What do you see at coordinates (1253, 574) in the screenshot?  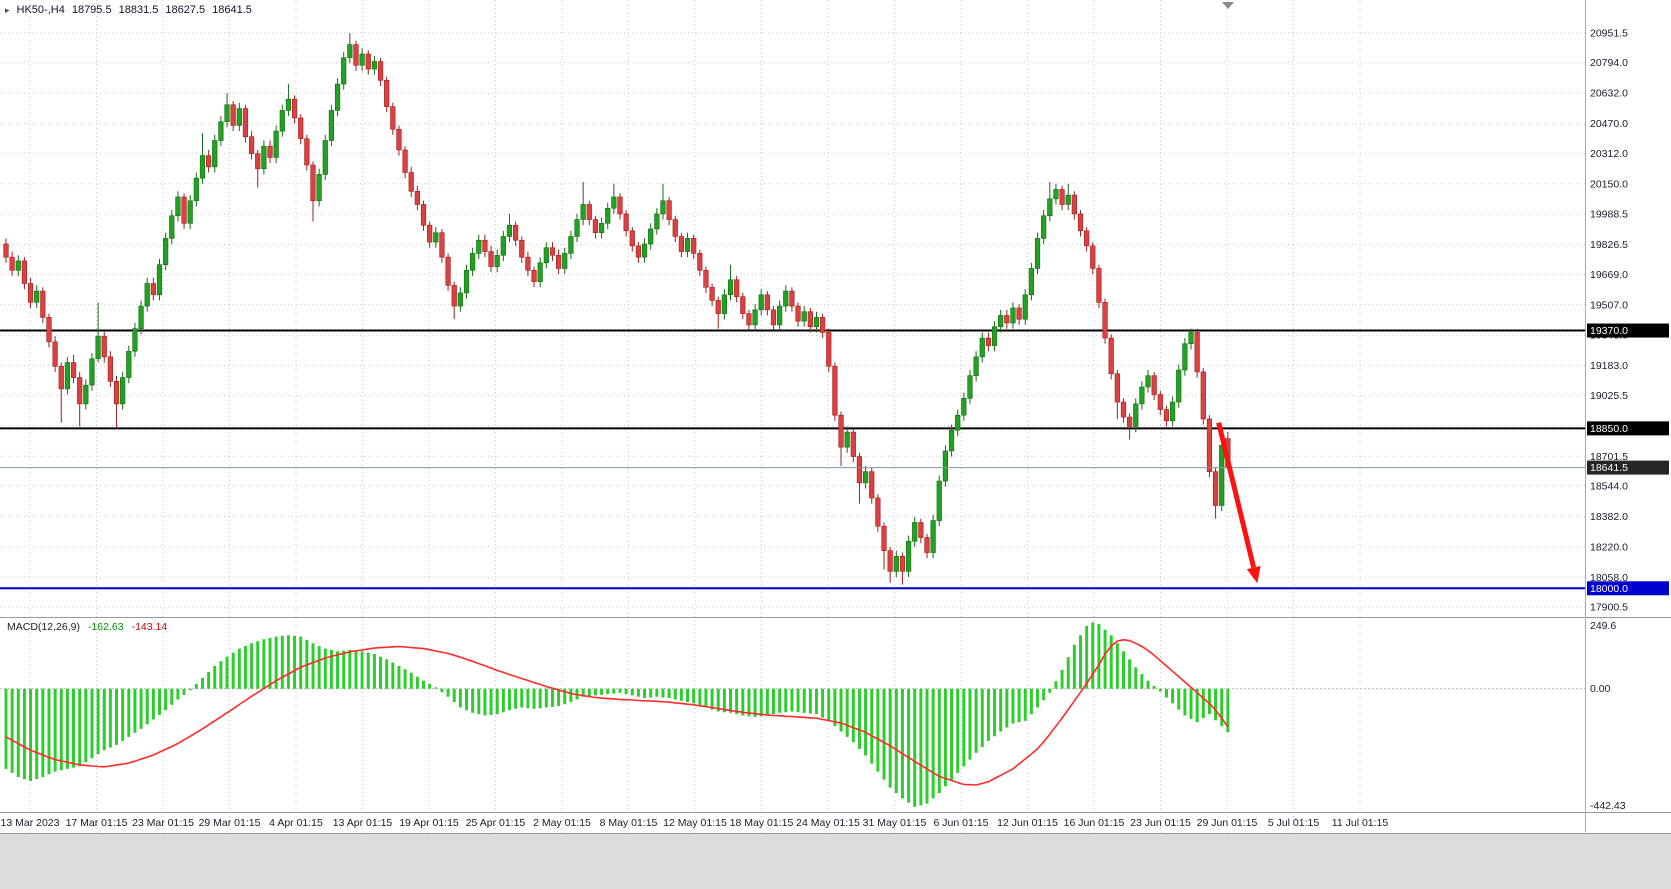 I see `trend-arrow-head` at bounding box center [1253, 574].